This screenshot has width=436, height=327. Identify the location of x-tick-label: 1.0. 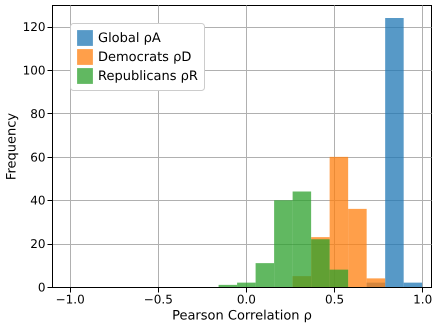
(422, 299).